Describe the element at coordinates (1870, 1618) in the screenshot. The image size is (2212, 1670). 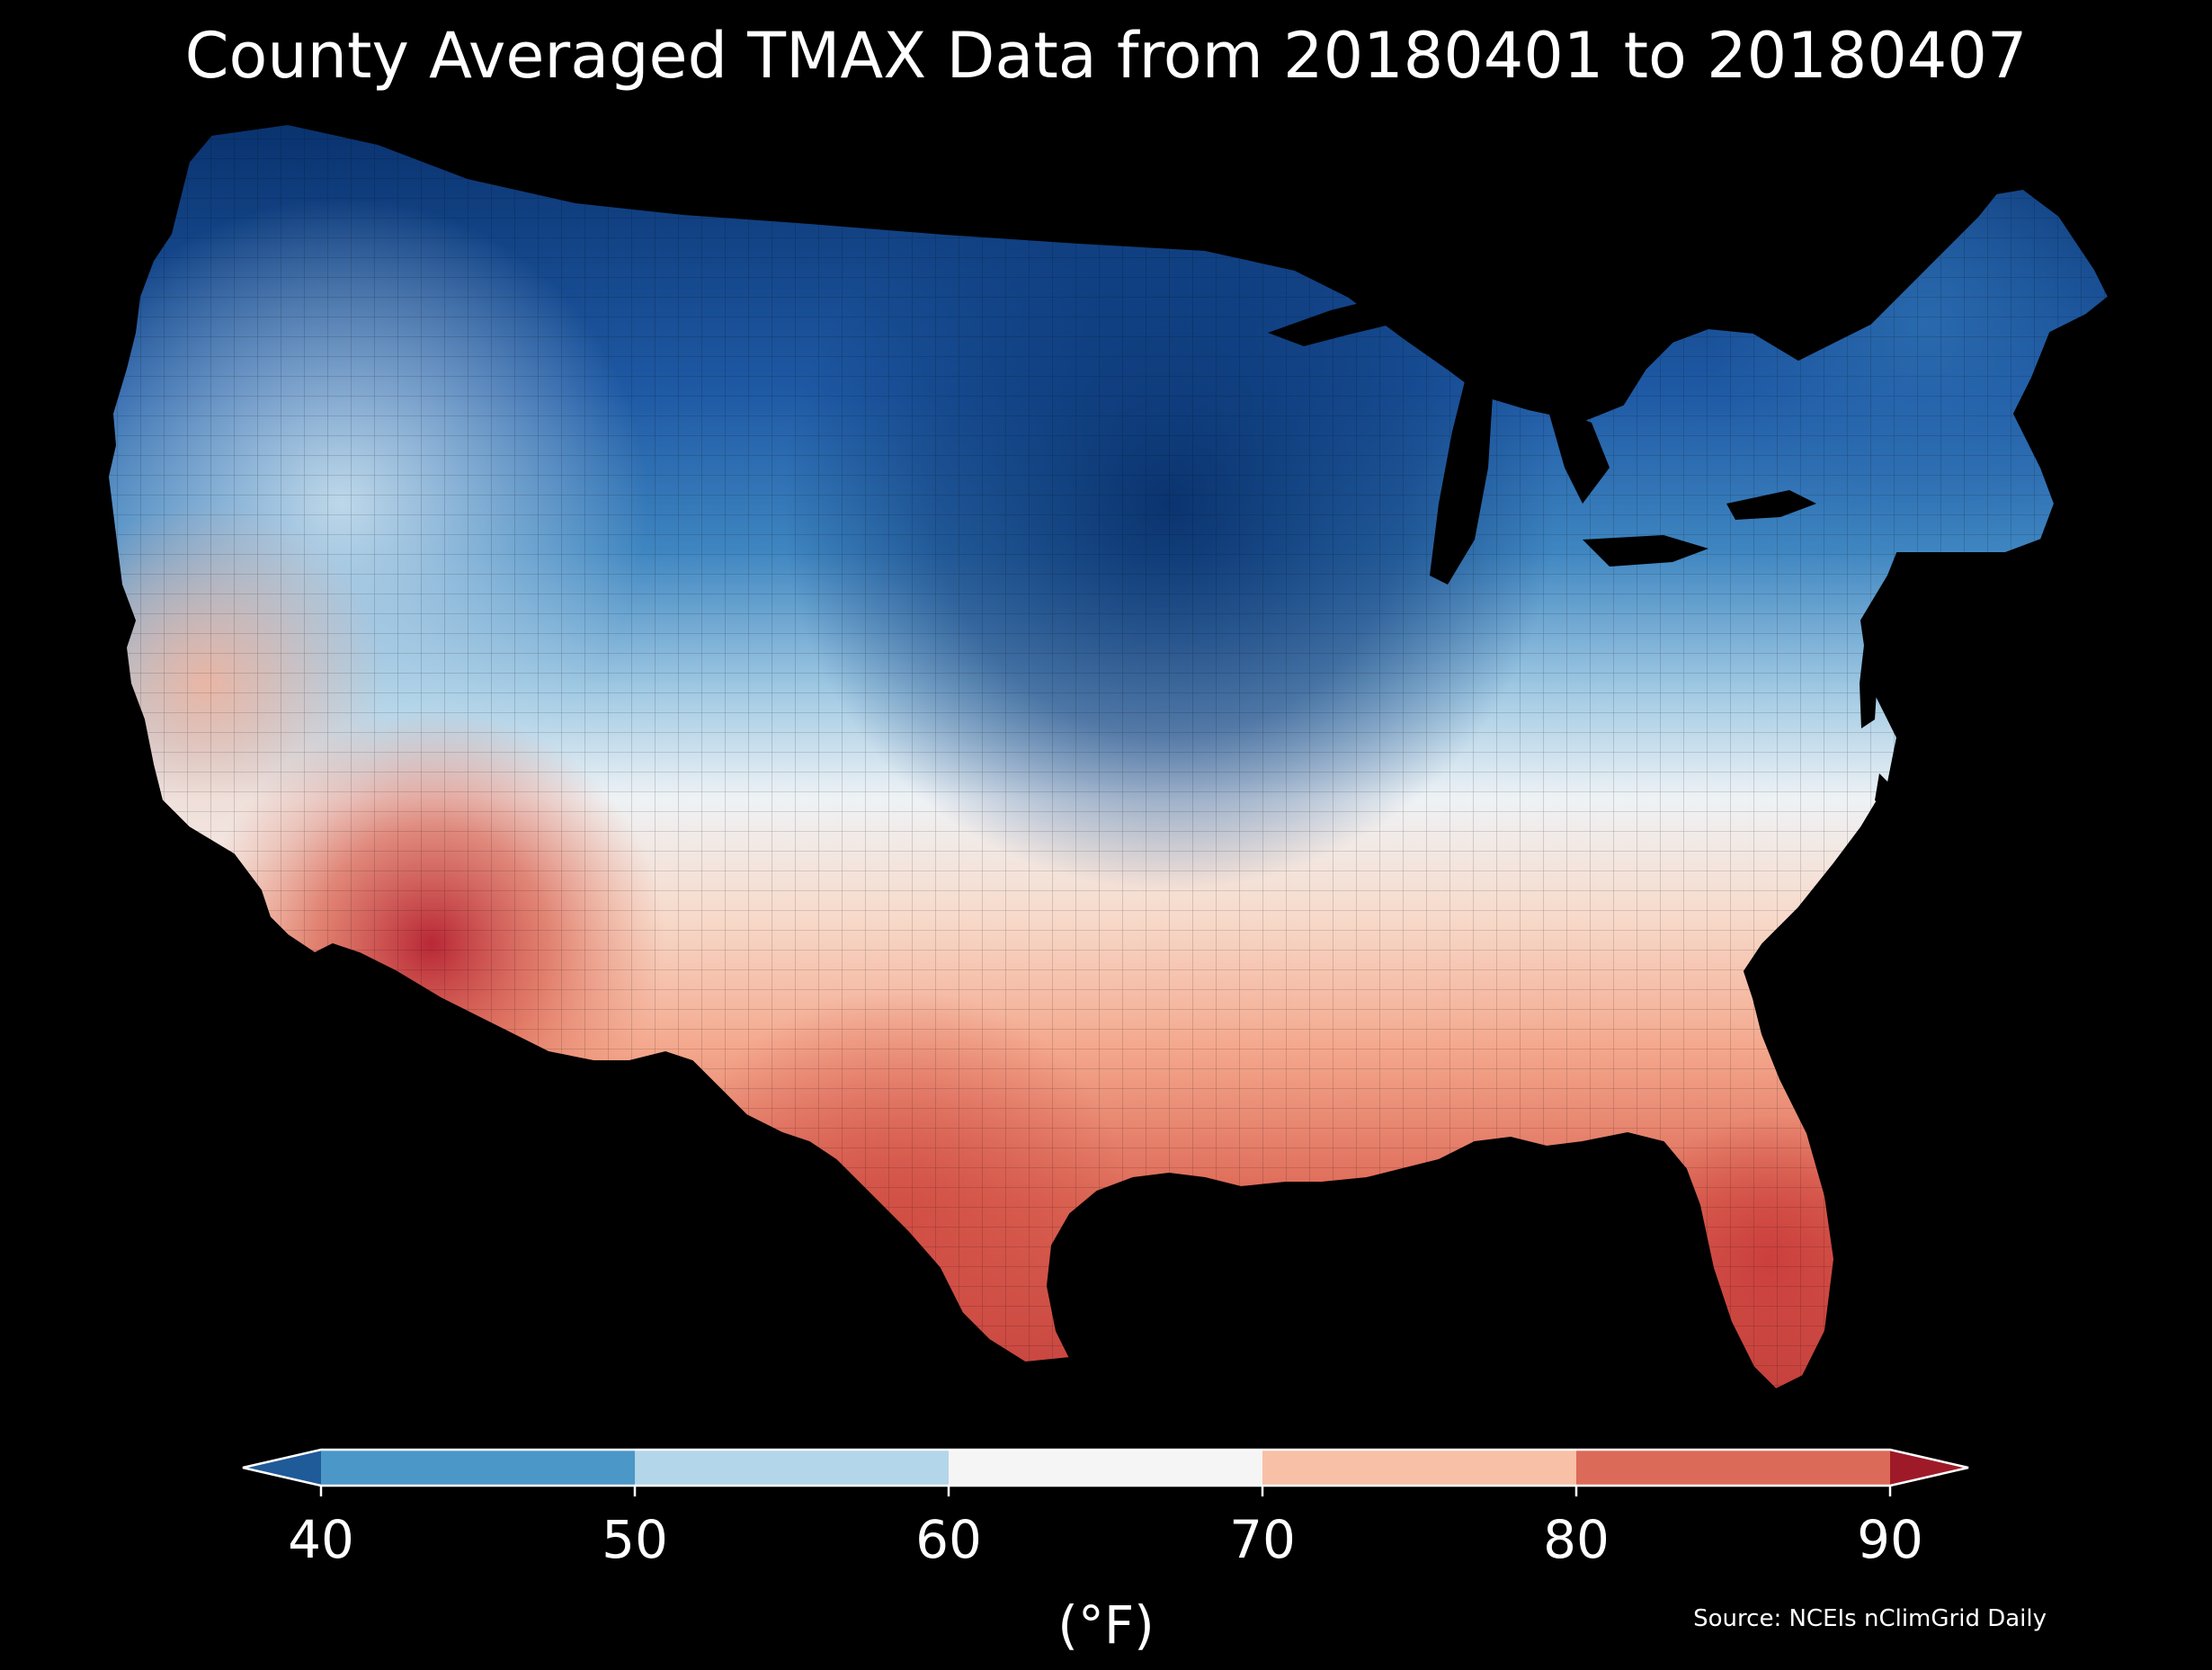
I see `source-credit: Source: NCEIs nClimGrid Daily` at that location.